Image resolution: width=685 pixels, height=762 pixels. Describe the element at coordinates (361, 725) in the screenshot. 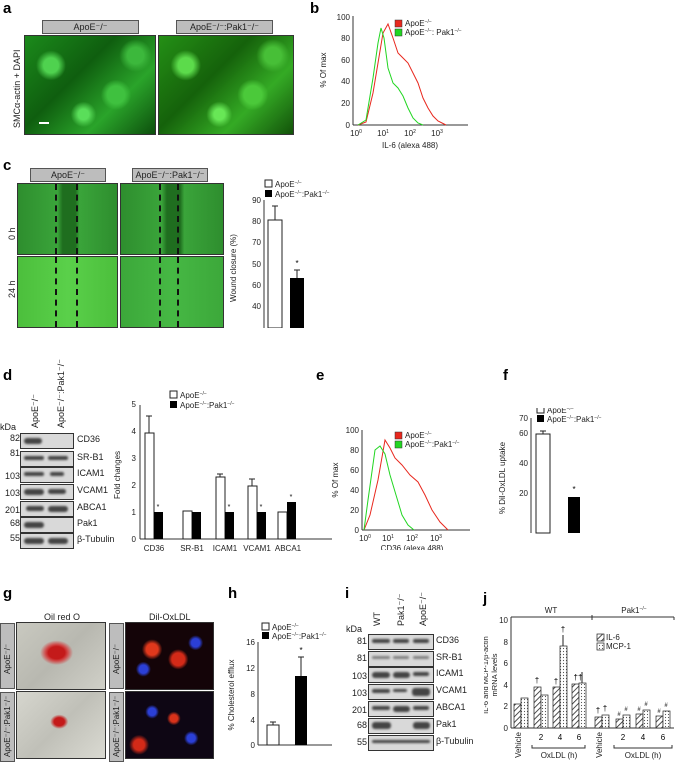

I see `kda-value: 68` at that location.